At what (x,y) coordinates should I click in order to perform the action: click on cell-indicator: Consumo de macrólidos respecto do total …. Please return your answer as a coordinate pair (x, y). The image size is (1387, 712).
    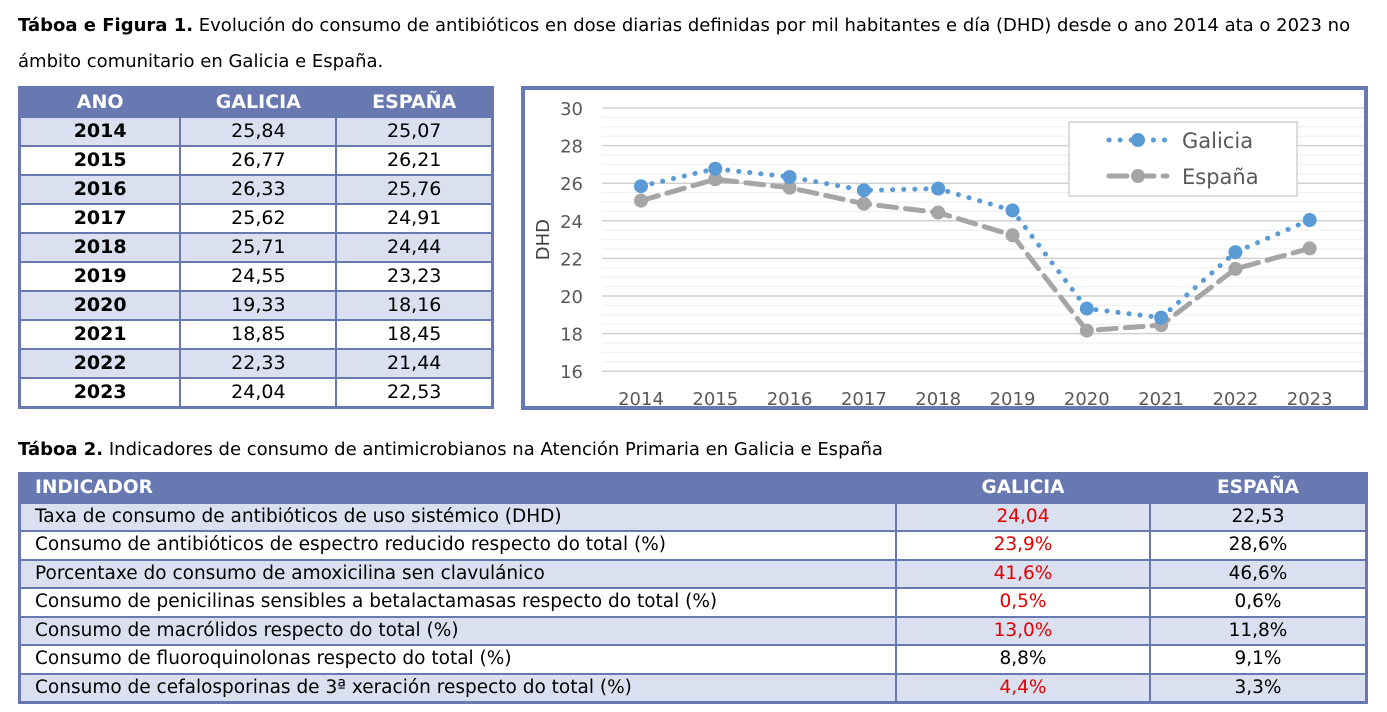
    Looking at the image, I should click on (457, 630).